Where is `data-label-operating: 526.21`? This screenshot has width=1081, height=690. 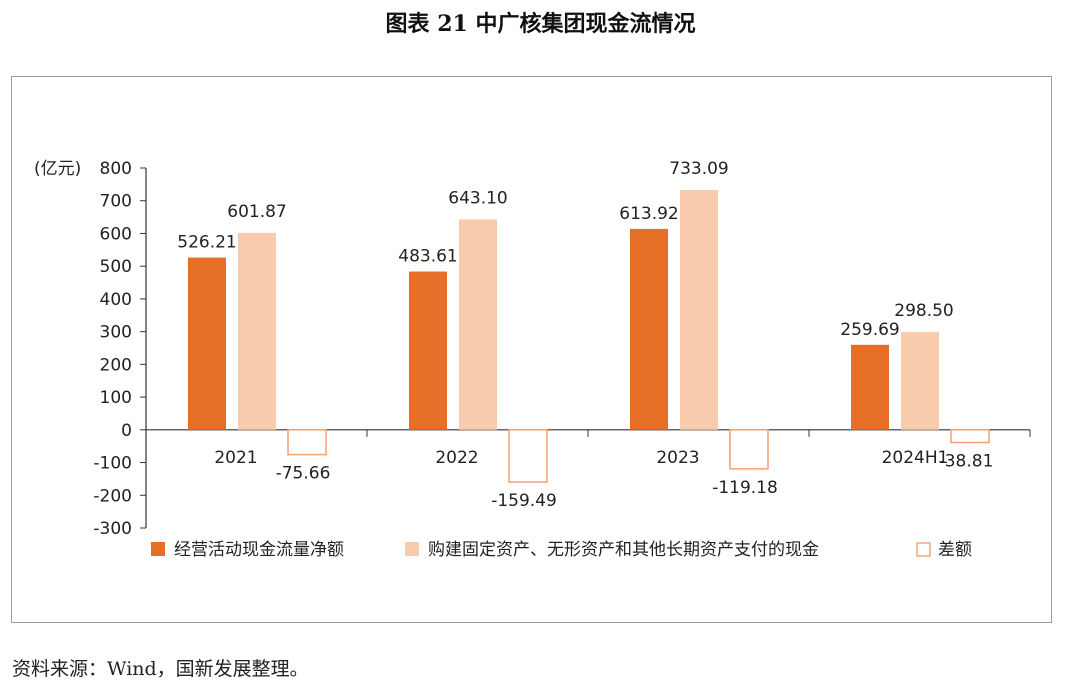 data-label-operating: 526.21 is located at coordinates (206, 243).